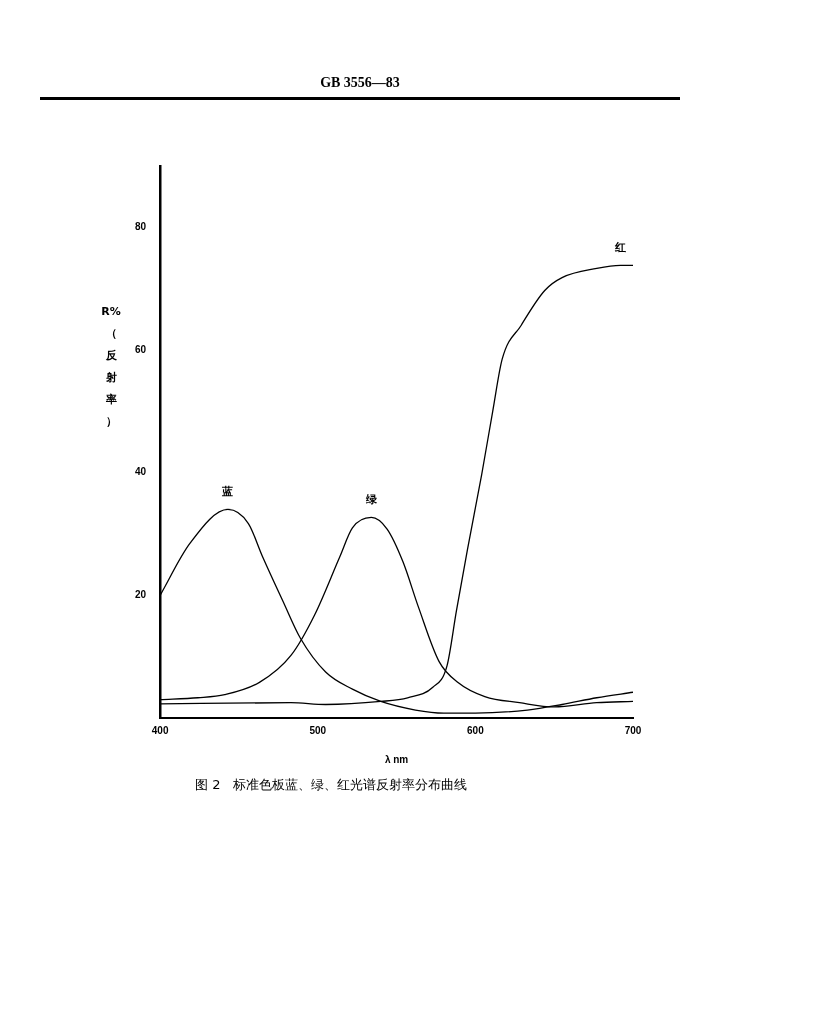  I want to click on x-axis-title: λ nm, so click(396, 759).